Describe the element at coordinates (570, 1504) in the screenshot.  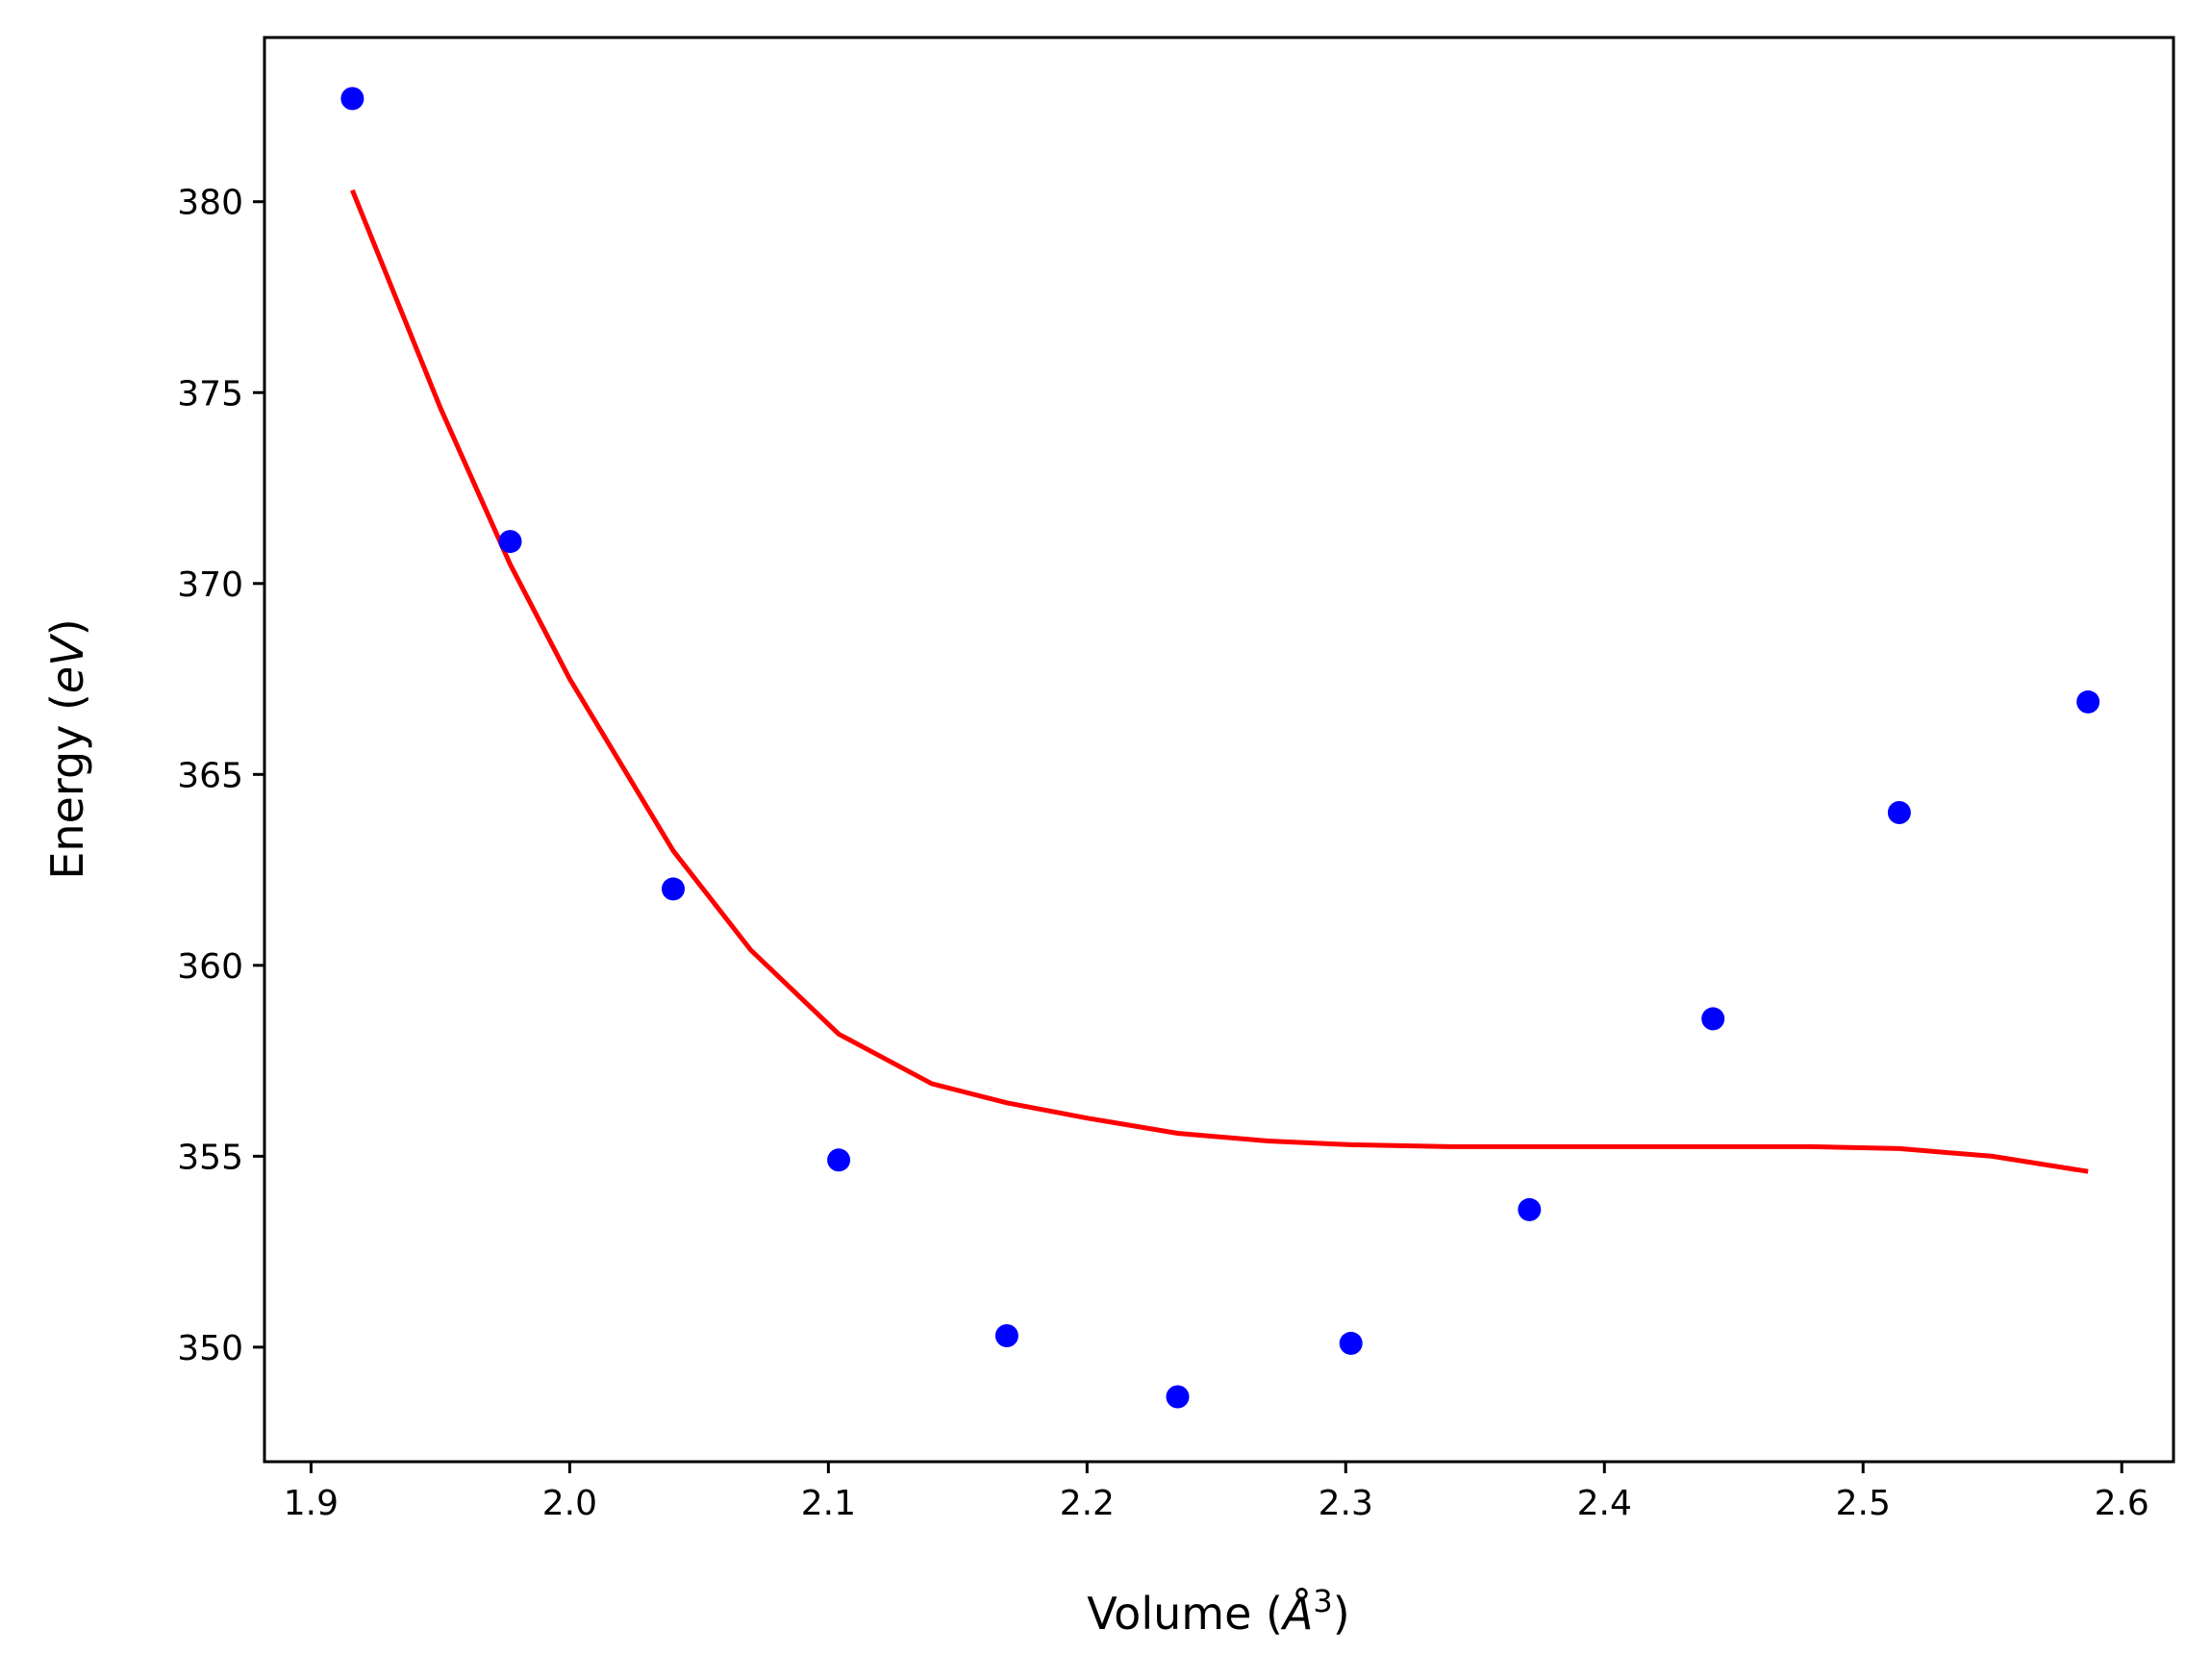
I see `x-tick-label: 2.0` at that location.